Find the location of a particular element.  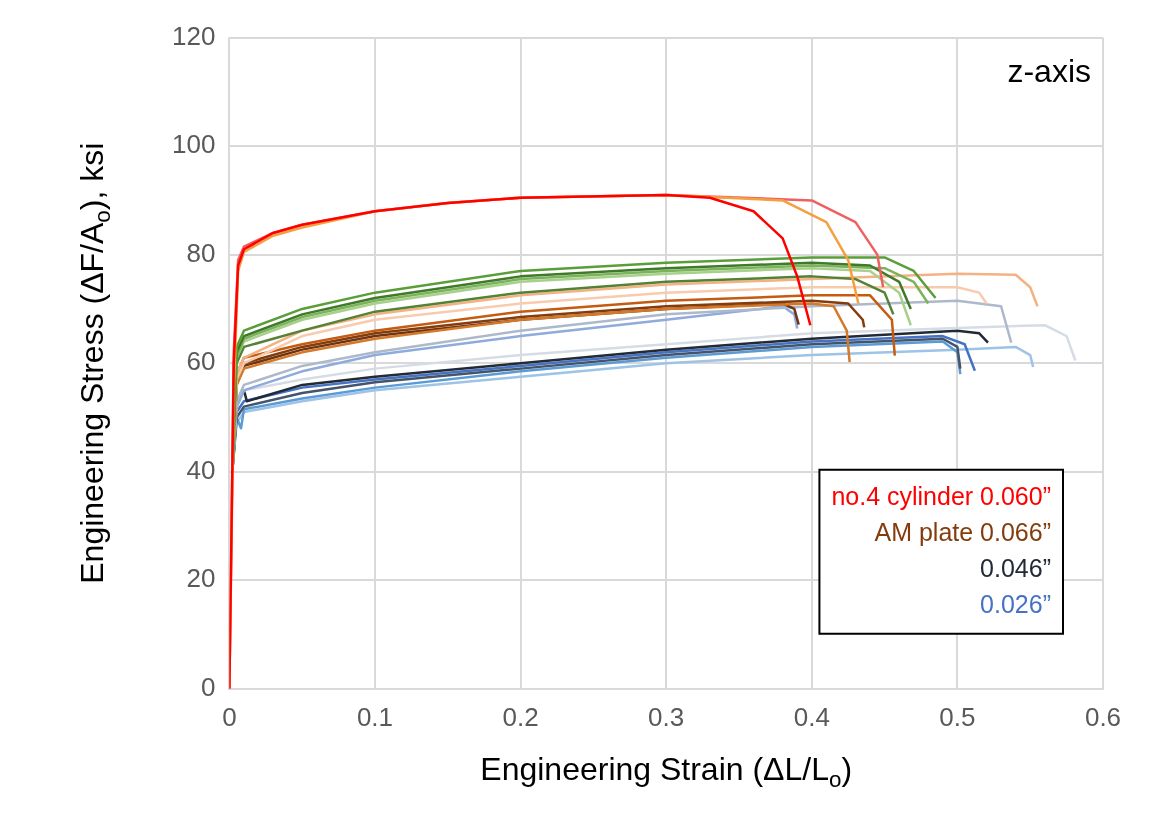

annotation: z-axis is located at coordinates (1049, 71).